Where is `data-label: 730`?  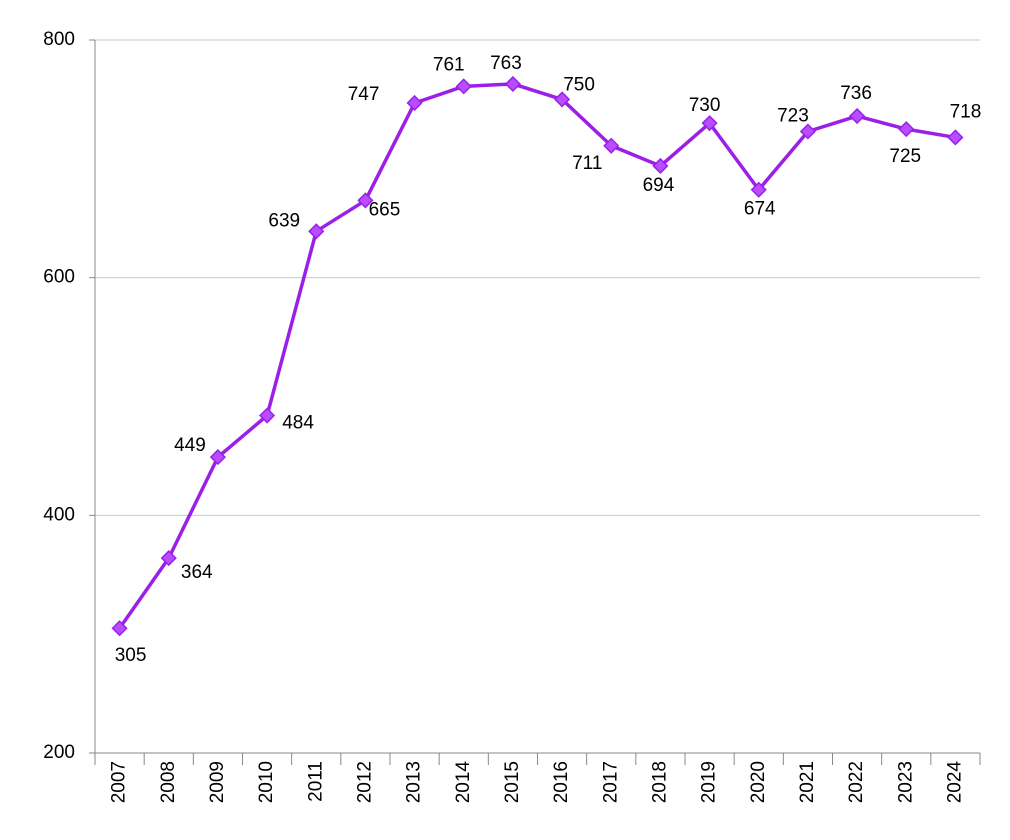
data-label: 730 is located at coordinates (705, 105).